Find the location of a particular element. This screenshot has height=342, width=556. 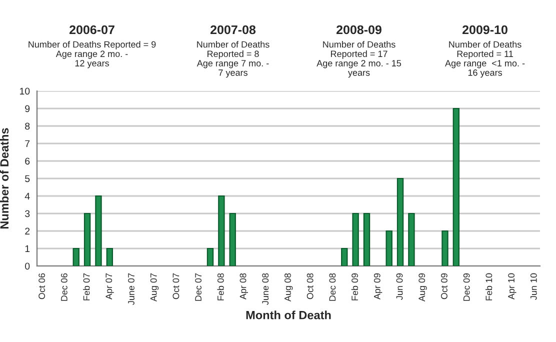

y-tick-label: 4 is located at coordinates (27, 196).